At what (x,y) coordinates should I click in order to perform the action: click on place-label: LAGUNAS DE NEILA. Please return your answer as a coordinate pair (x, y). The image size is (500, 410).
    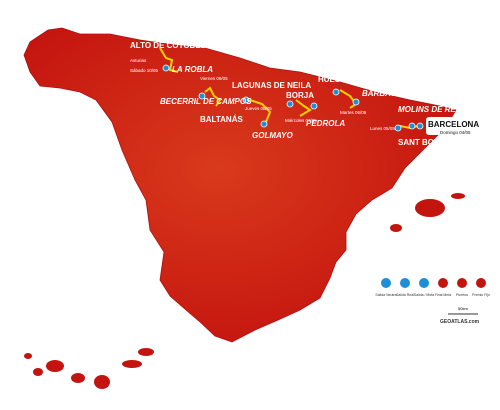
    Looking at the image, I should click on (271, 85).